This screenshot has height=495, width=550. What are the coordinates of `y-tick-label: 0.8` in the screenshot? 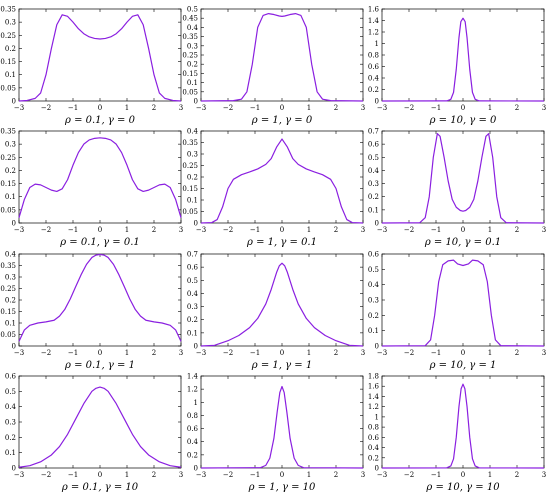 It's located at (373, 428).